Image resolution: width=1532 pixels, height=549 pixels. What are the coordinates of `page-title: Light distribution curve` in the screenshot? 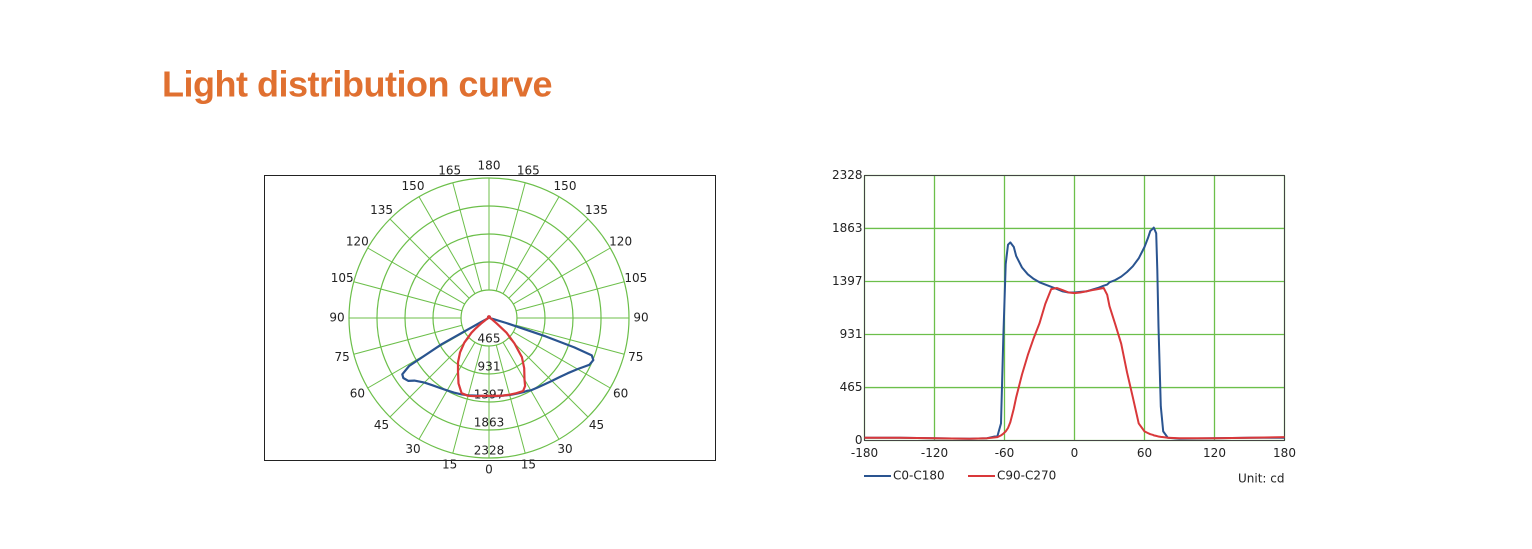 It's located at (357, 84).